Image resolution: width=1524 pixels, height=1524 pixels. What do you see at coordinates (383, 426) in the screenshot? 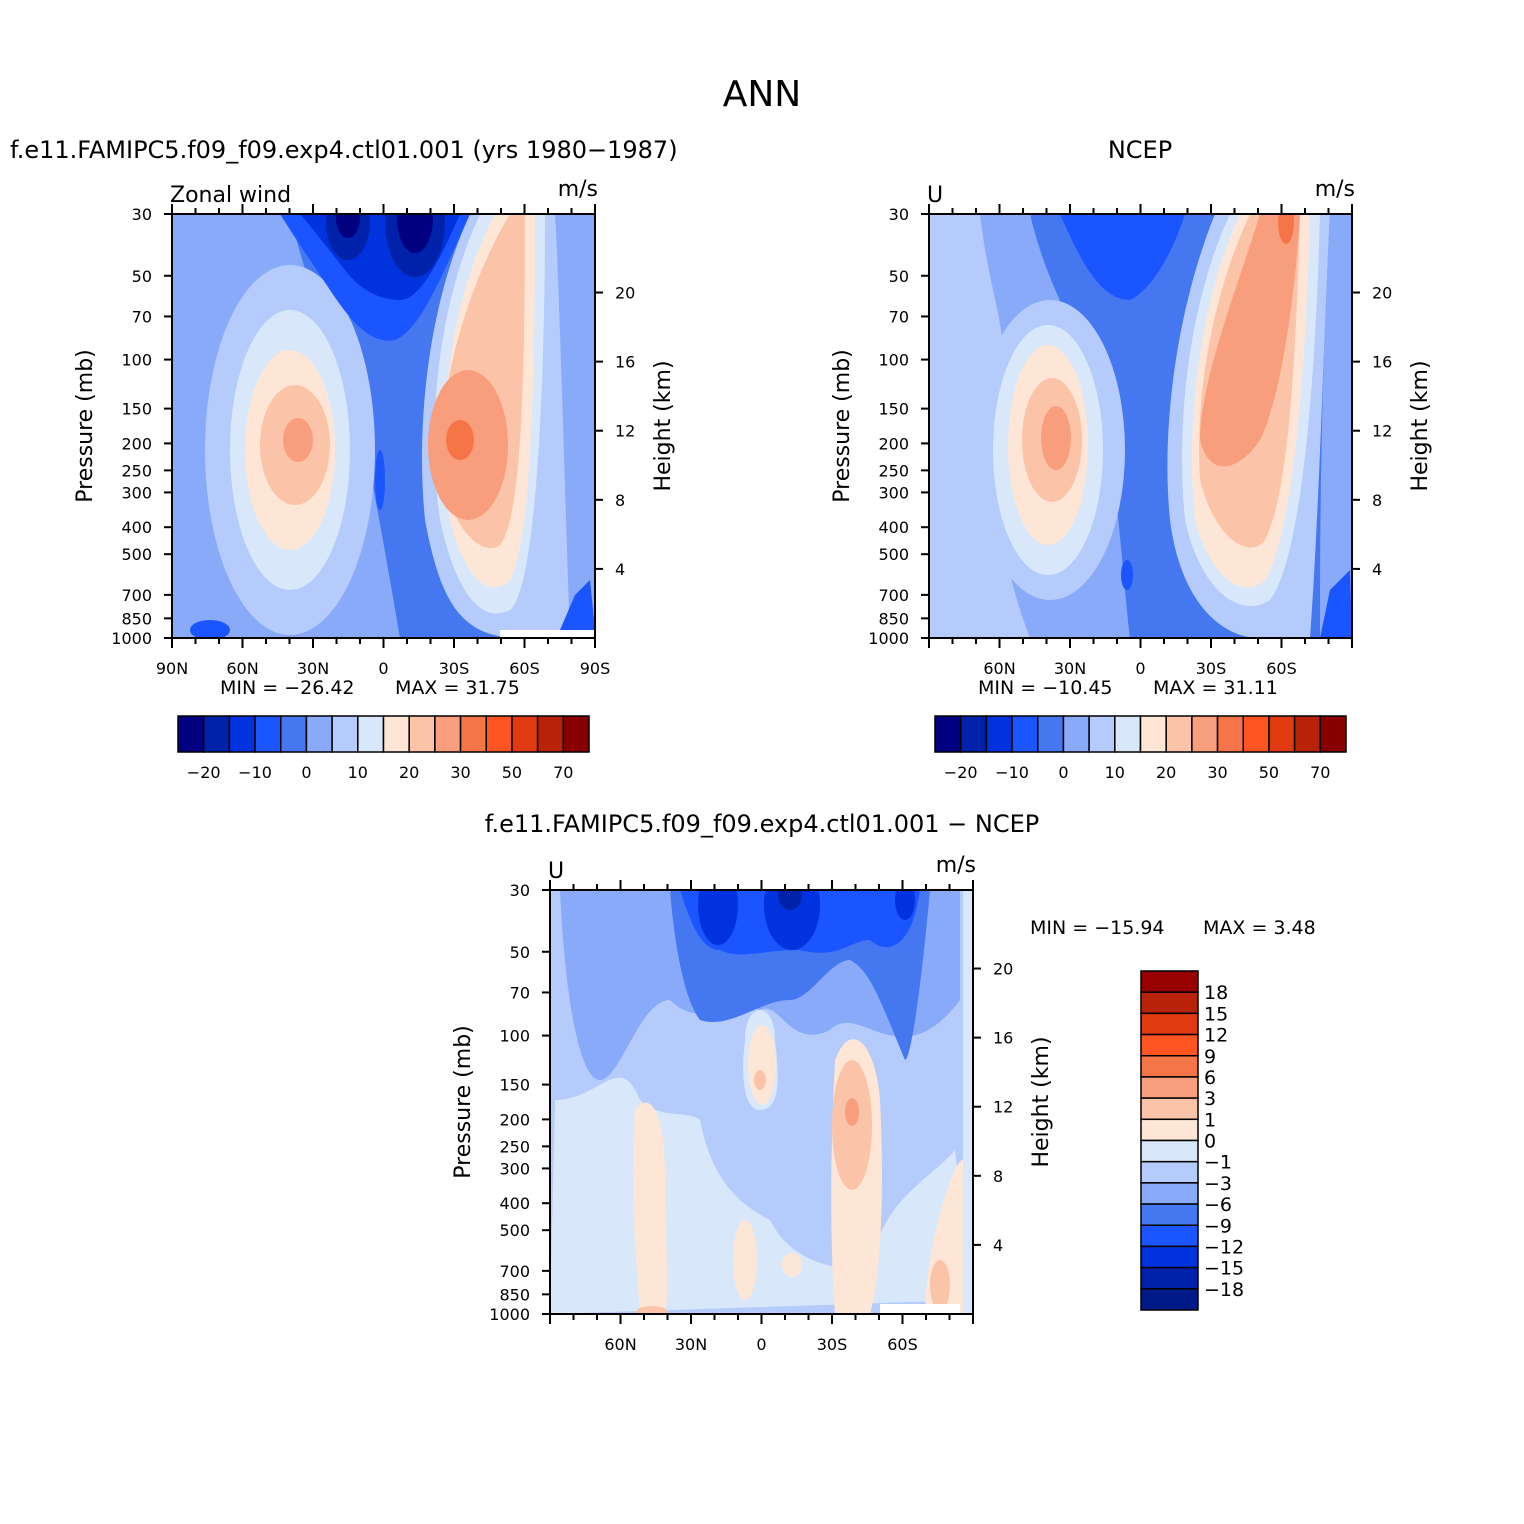
I see `panel-1-field` at bounding box center [383, 426].